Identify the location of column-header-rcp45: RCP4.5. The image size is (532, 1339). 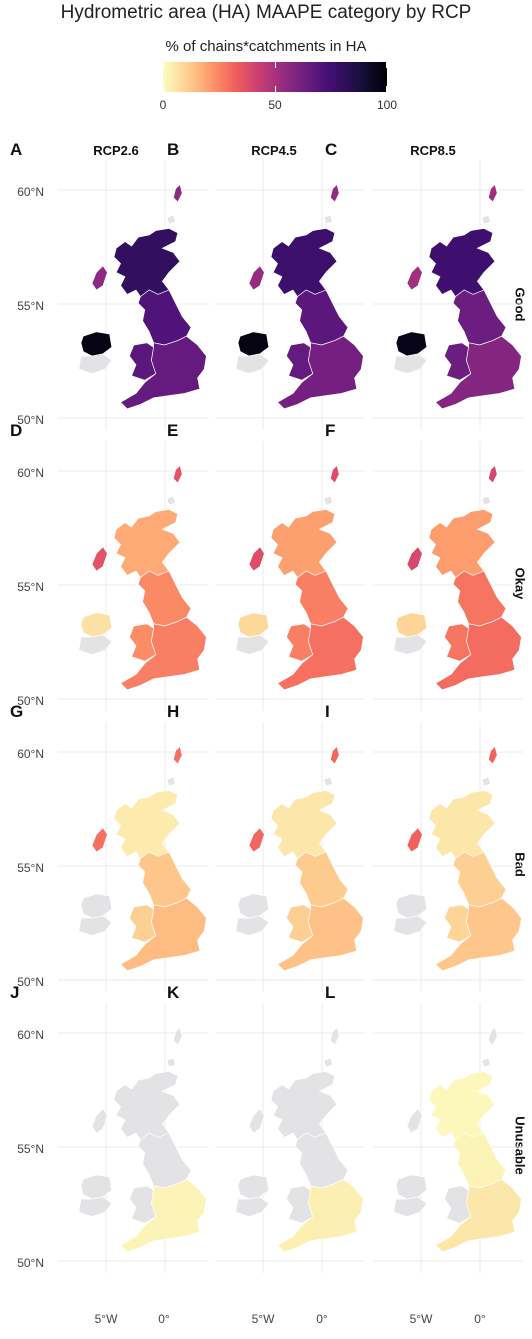
(274, 150).